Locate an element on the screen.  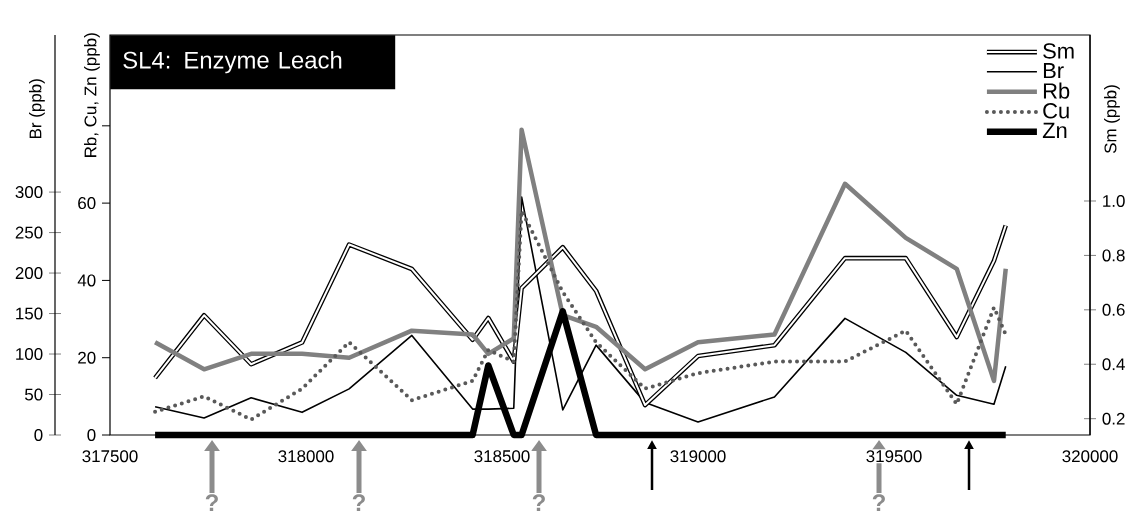
y-tick-label: 50 is located at coordinates (33, 394).